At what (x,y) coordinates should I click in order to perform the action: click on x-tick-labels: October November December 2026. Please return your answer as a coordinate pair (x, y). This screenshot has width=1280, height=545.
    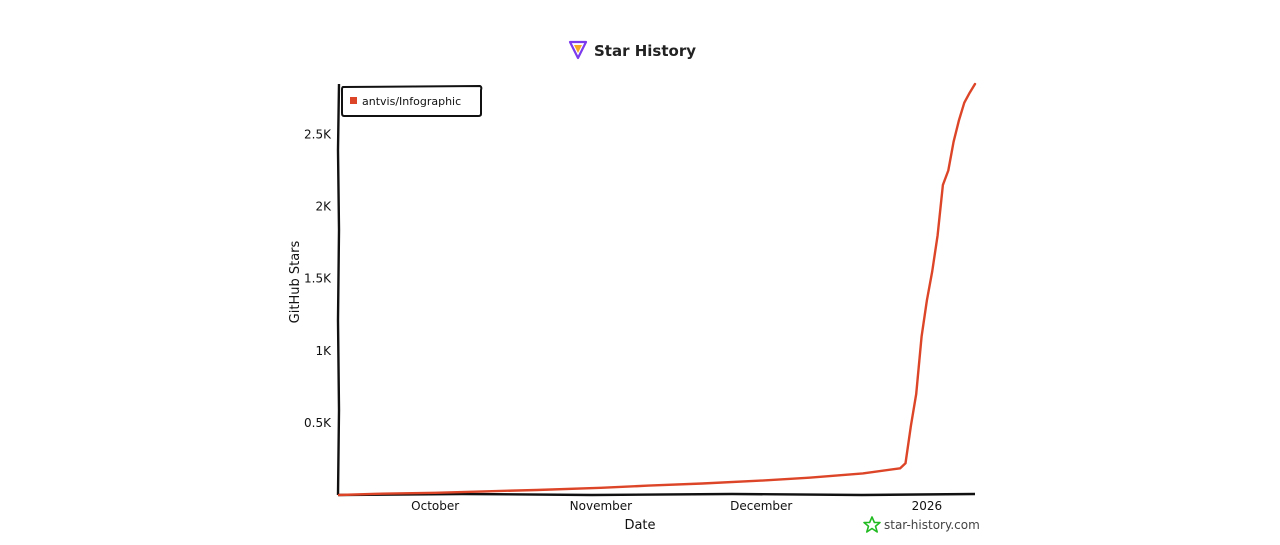
    Looking at the image, I should click on (676, 506).